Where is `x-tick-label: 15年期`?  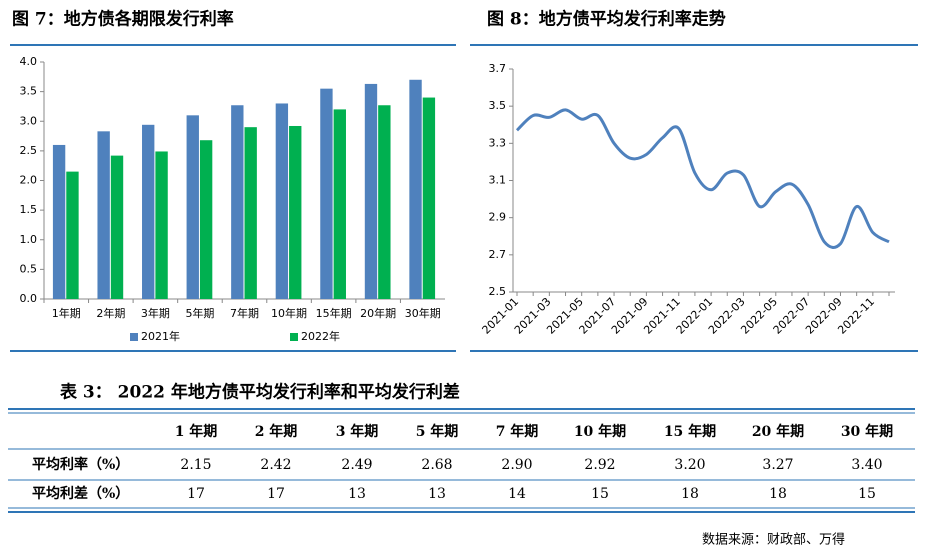
x-tick-label: 15年期 is located at coordinates (334, 313).